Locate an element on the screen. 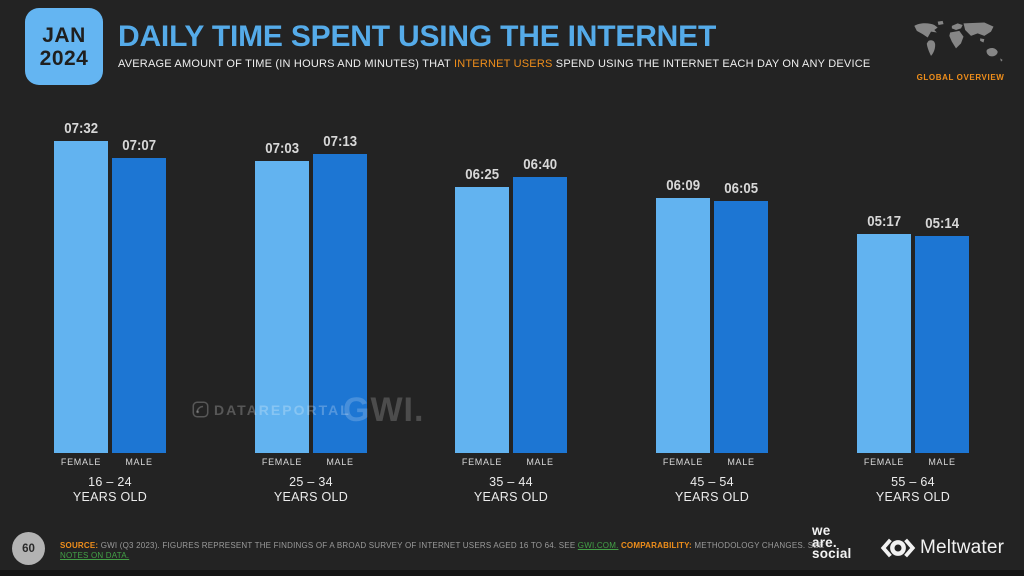 The image size is (1024, 576). bars-row: 06:25 06:40 is located at coordinates (511, 304).